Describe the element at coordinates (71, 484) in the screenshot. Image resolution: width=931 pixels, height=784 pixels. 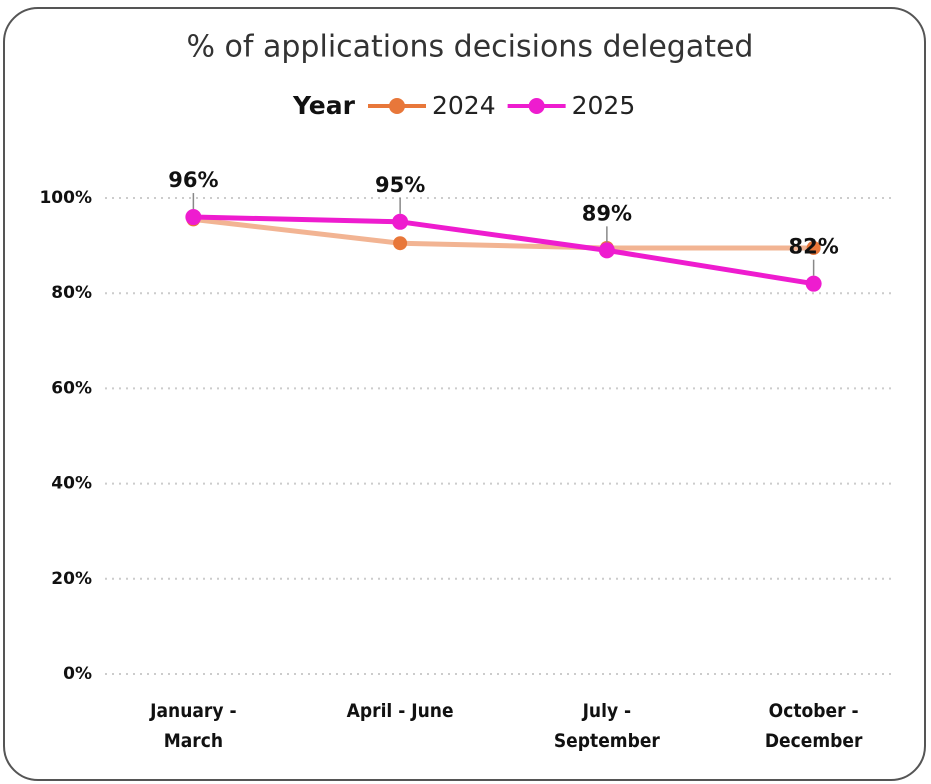
I see `y-tick-label: 40%` at that location.